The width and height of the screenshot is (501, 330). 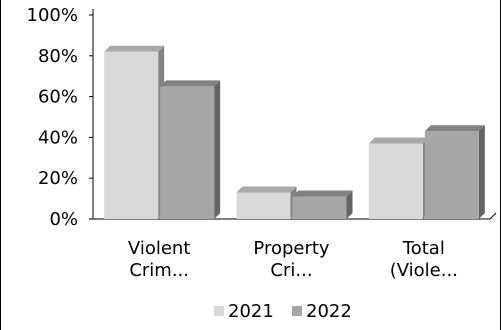 What do you see at coordinates (329, 311) in the screenshot?
I see `legend-label-2022: 2022` at bounding box center [329, 311].